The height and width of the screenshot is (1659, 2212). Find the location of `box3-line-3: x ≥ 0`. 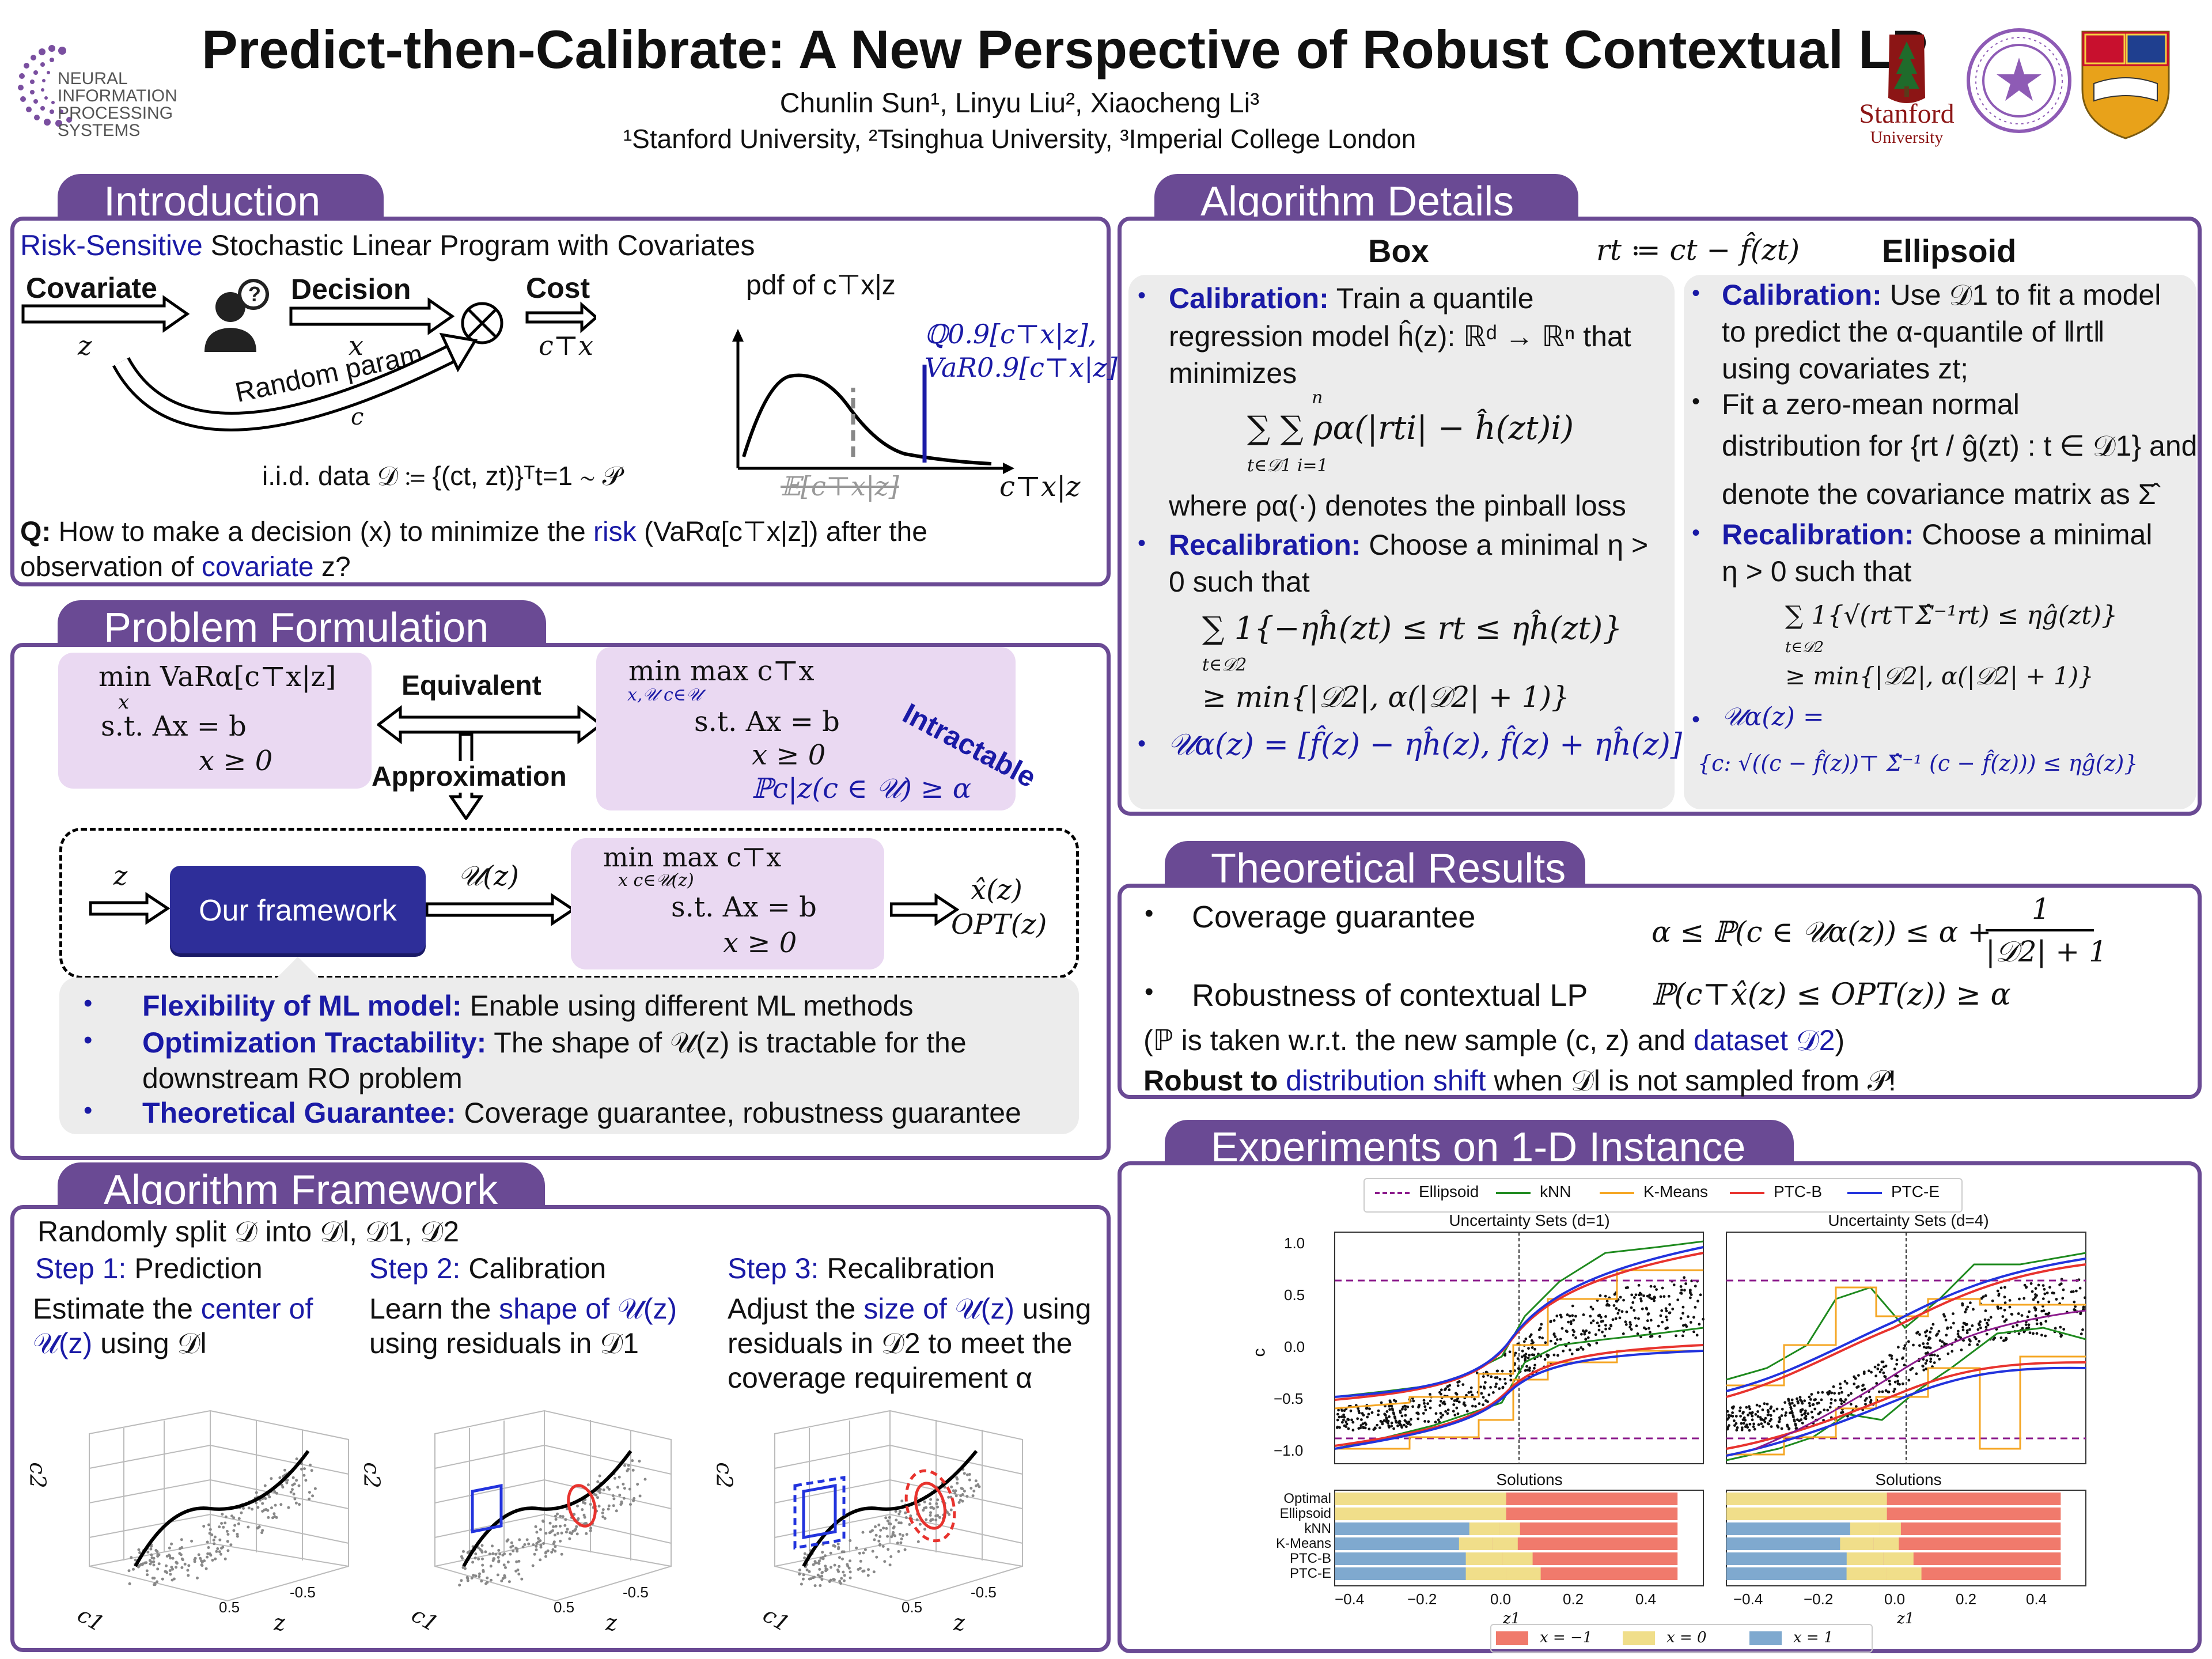

box3-line-3: x ≥ 0 is located at coordinates (760, 943).